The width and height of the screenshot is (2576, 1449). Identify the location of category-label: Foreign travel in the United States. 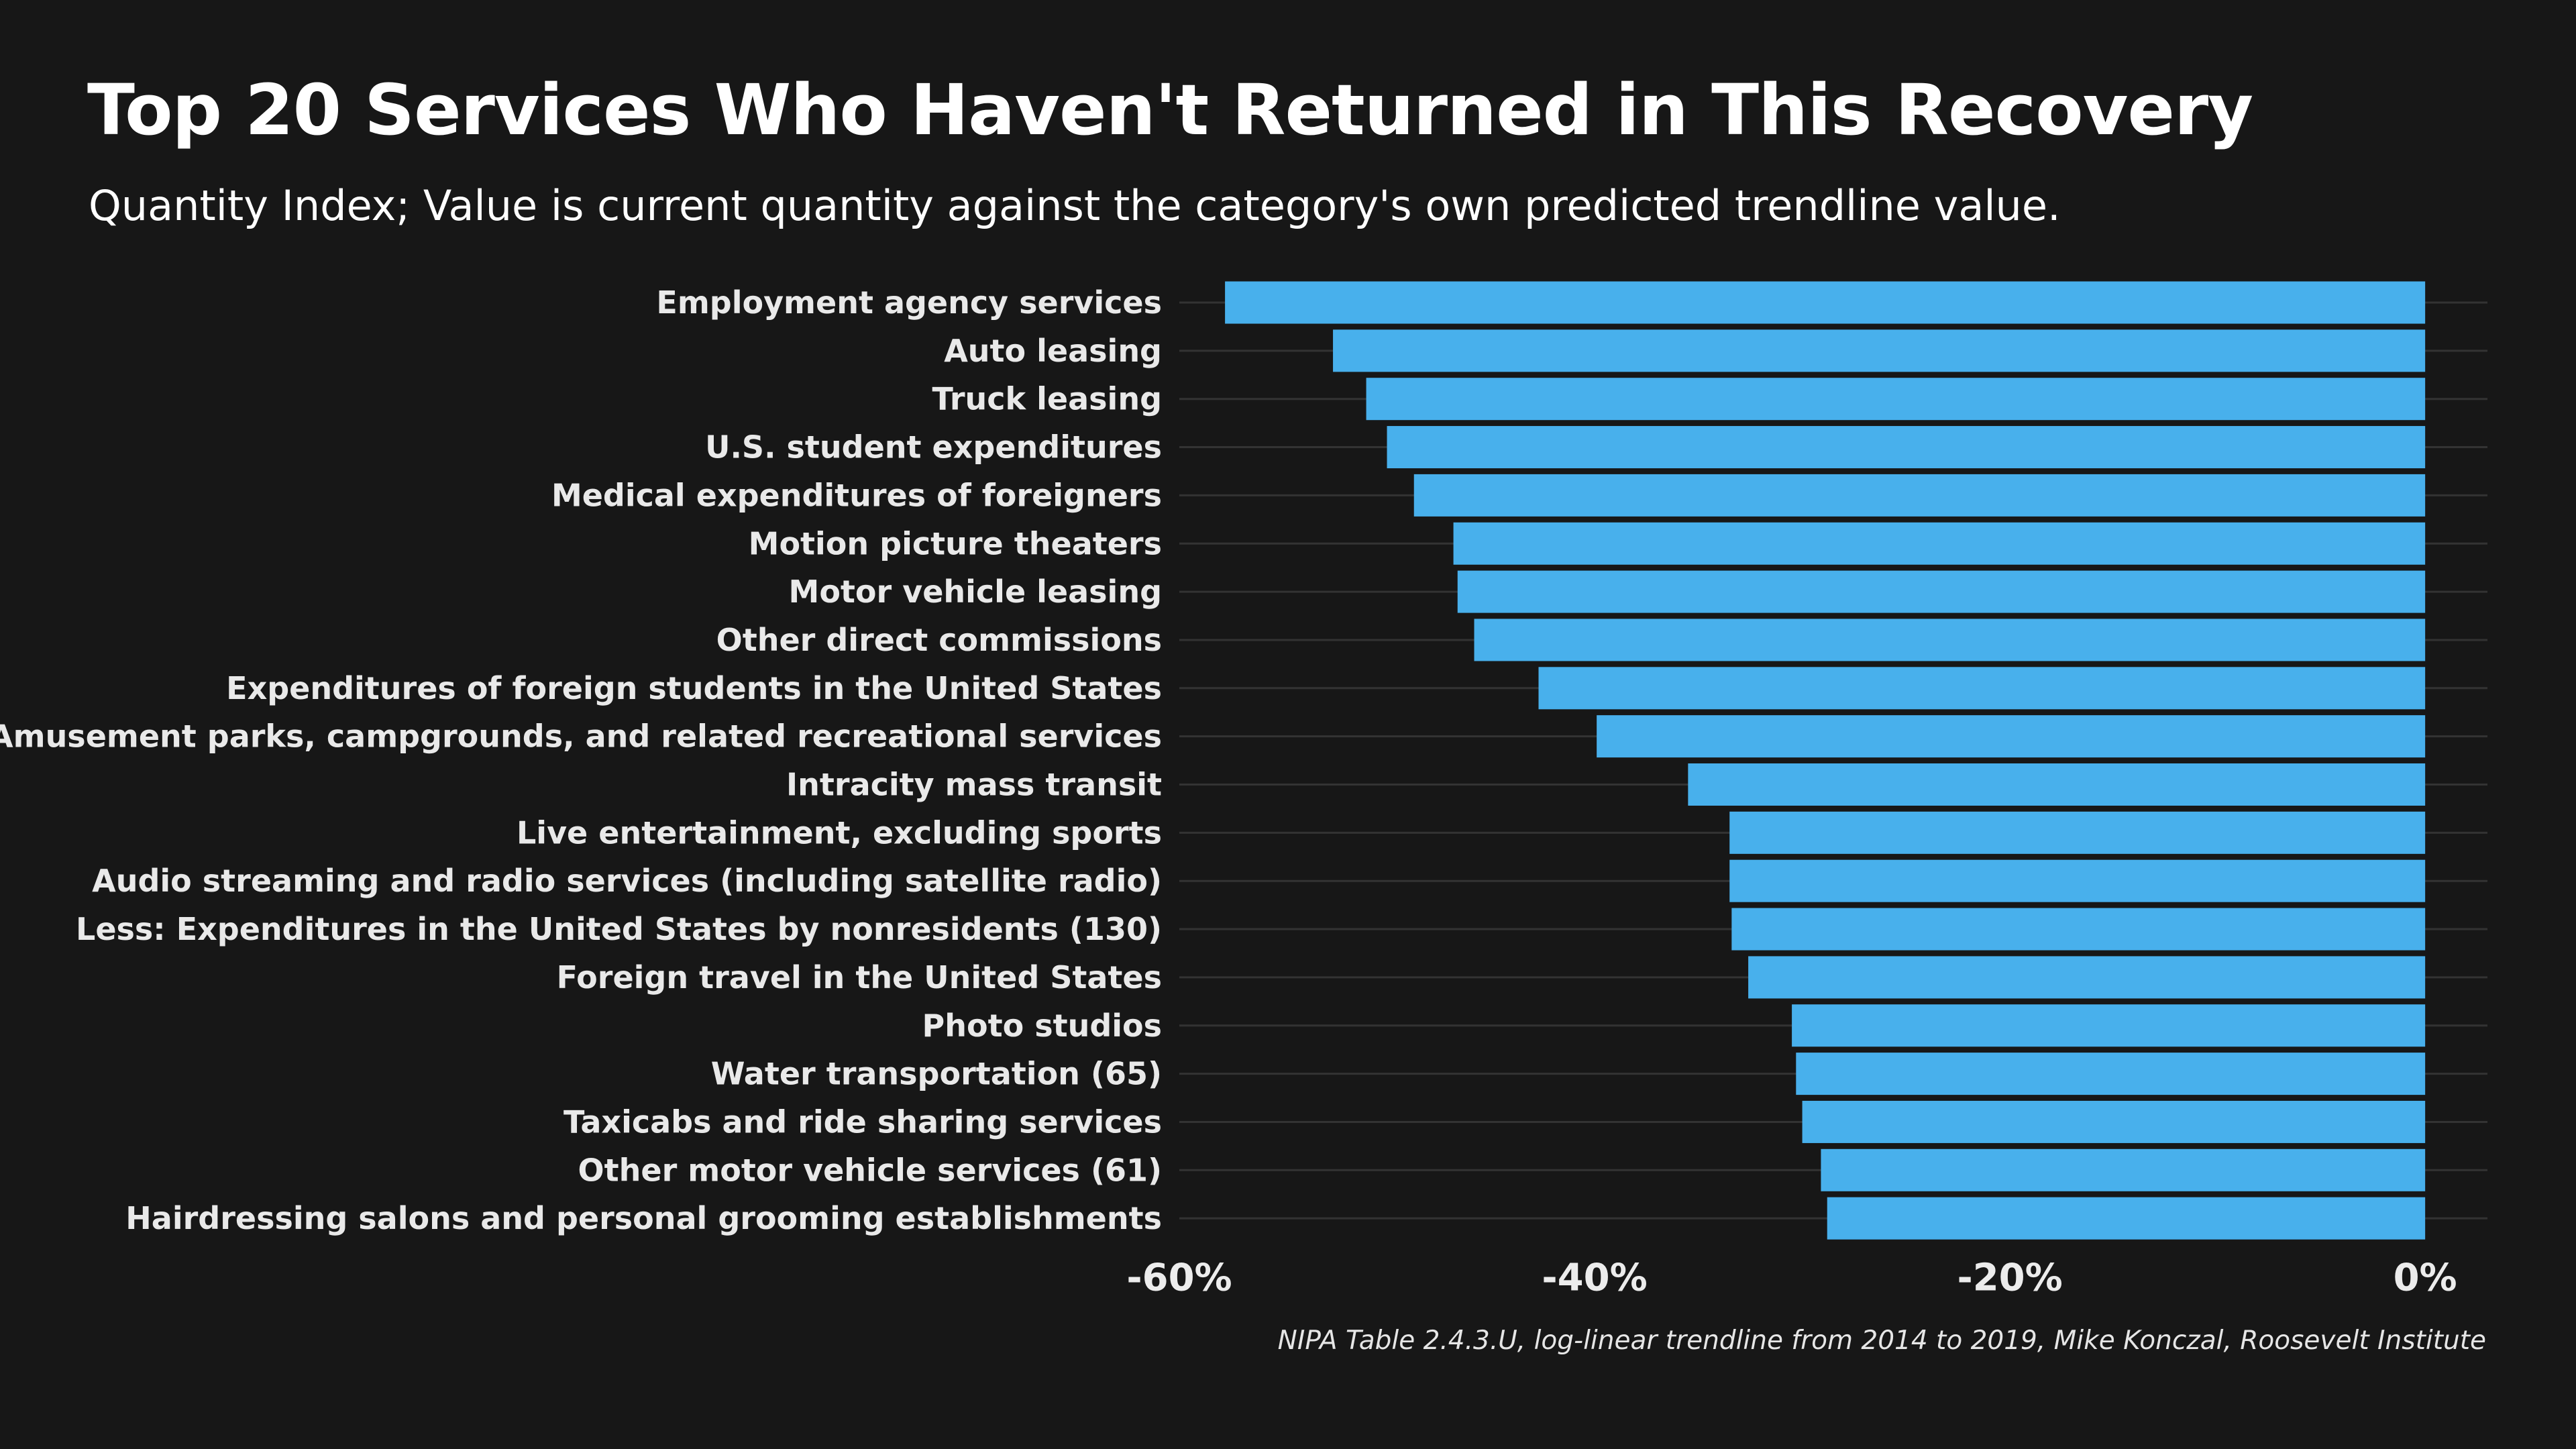
(859, 977).